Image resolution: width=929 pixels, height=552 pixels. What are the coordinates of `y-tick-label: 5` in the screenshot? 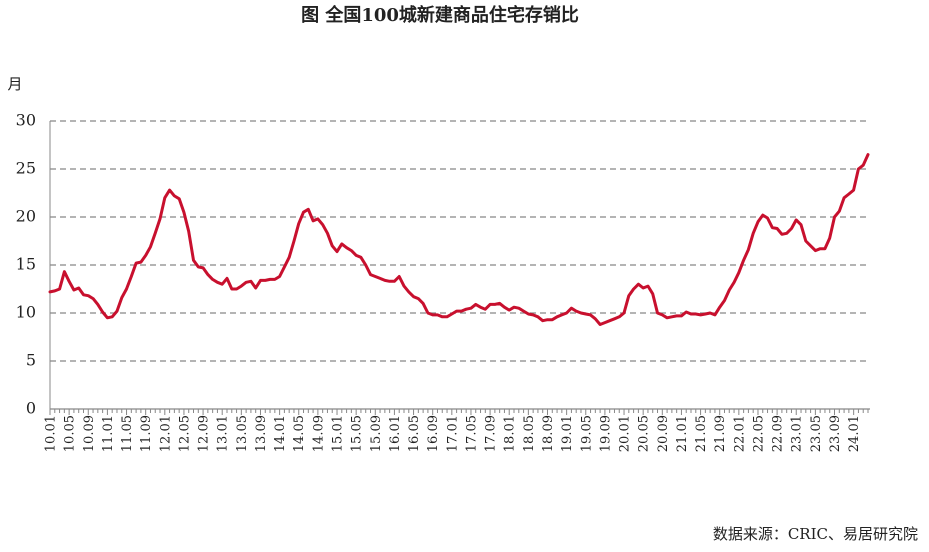 It's located at (31, 360).